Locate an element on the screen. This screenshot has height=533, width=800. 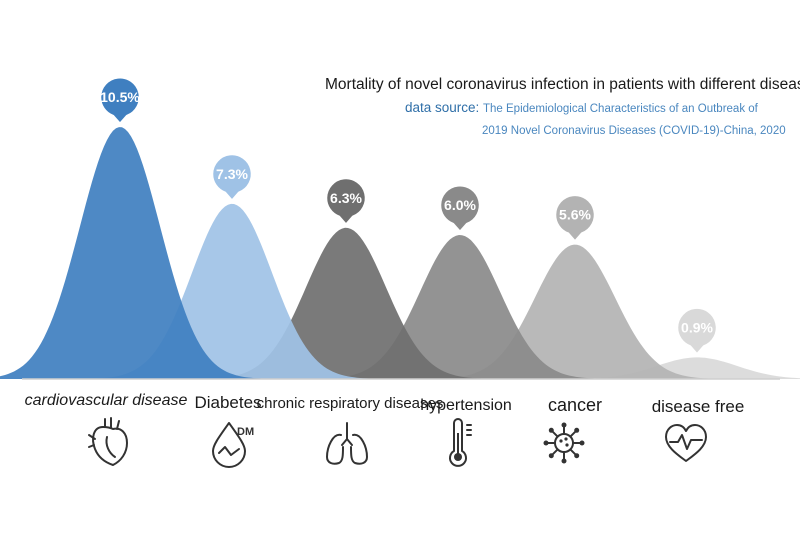
lungs-icon is located at coordinates (347, 443).